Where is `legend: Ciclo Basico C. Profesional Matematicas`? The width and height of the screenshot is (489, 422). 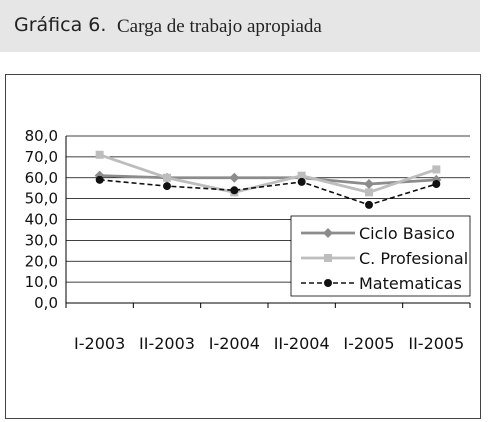 legend: Ciclo Basico C. Profesional Matematicas is located at coordinates (380, 256).